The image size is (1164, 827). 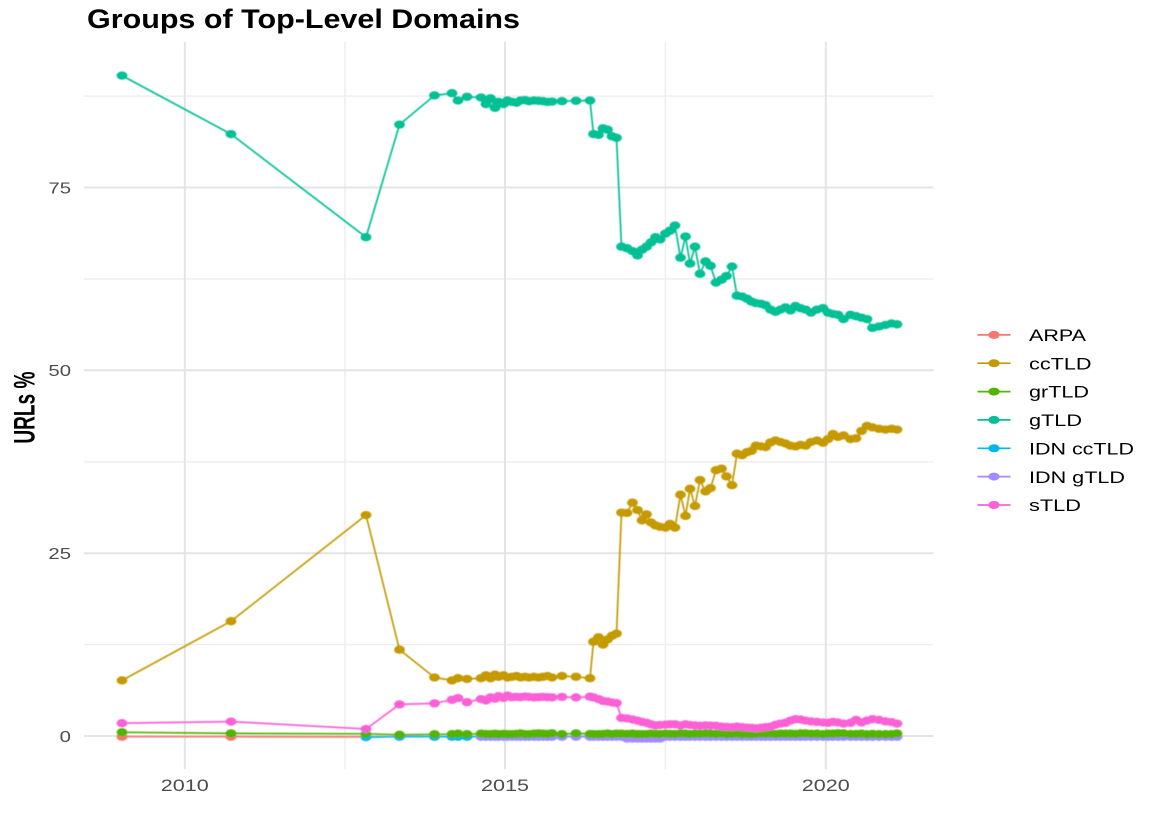 I want to click on svg-text: 0, so click(x=65, y=737).